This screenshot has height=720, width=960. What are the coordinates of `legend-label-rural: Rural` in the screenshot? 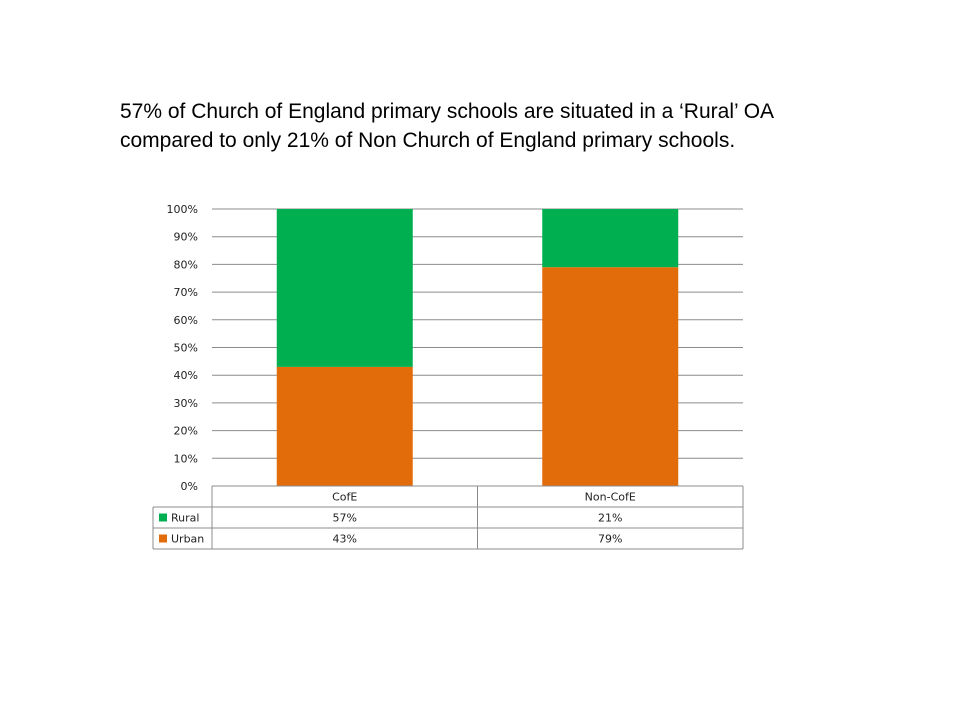 It's located at (185, 518).